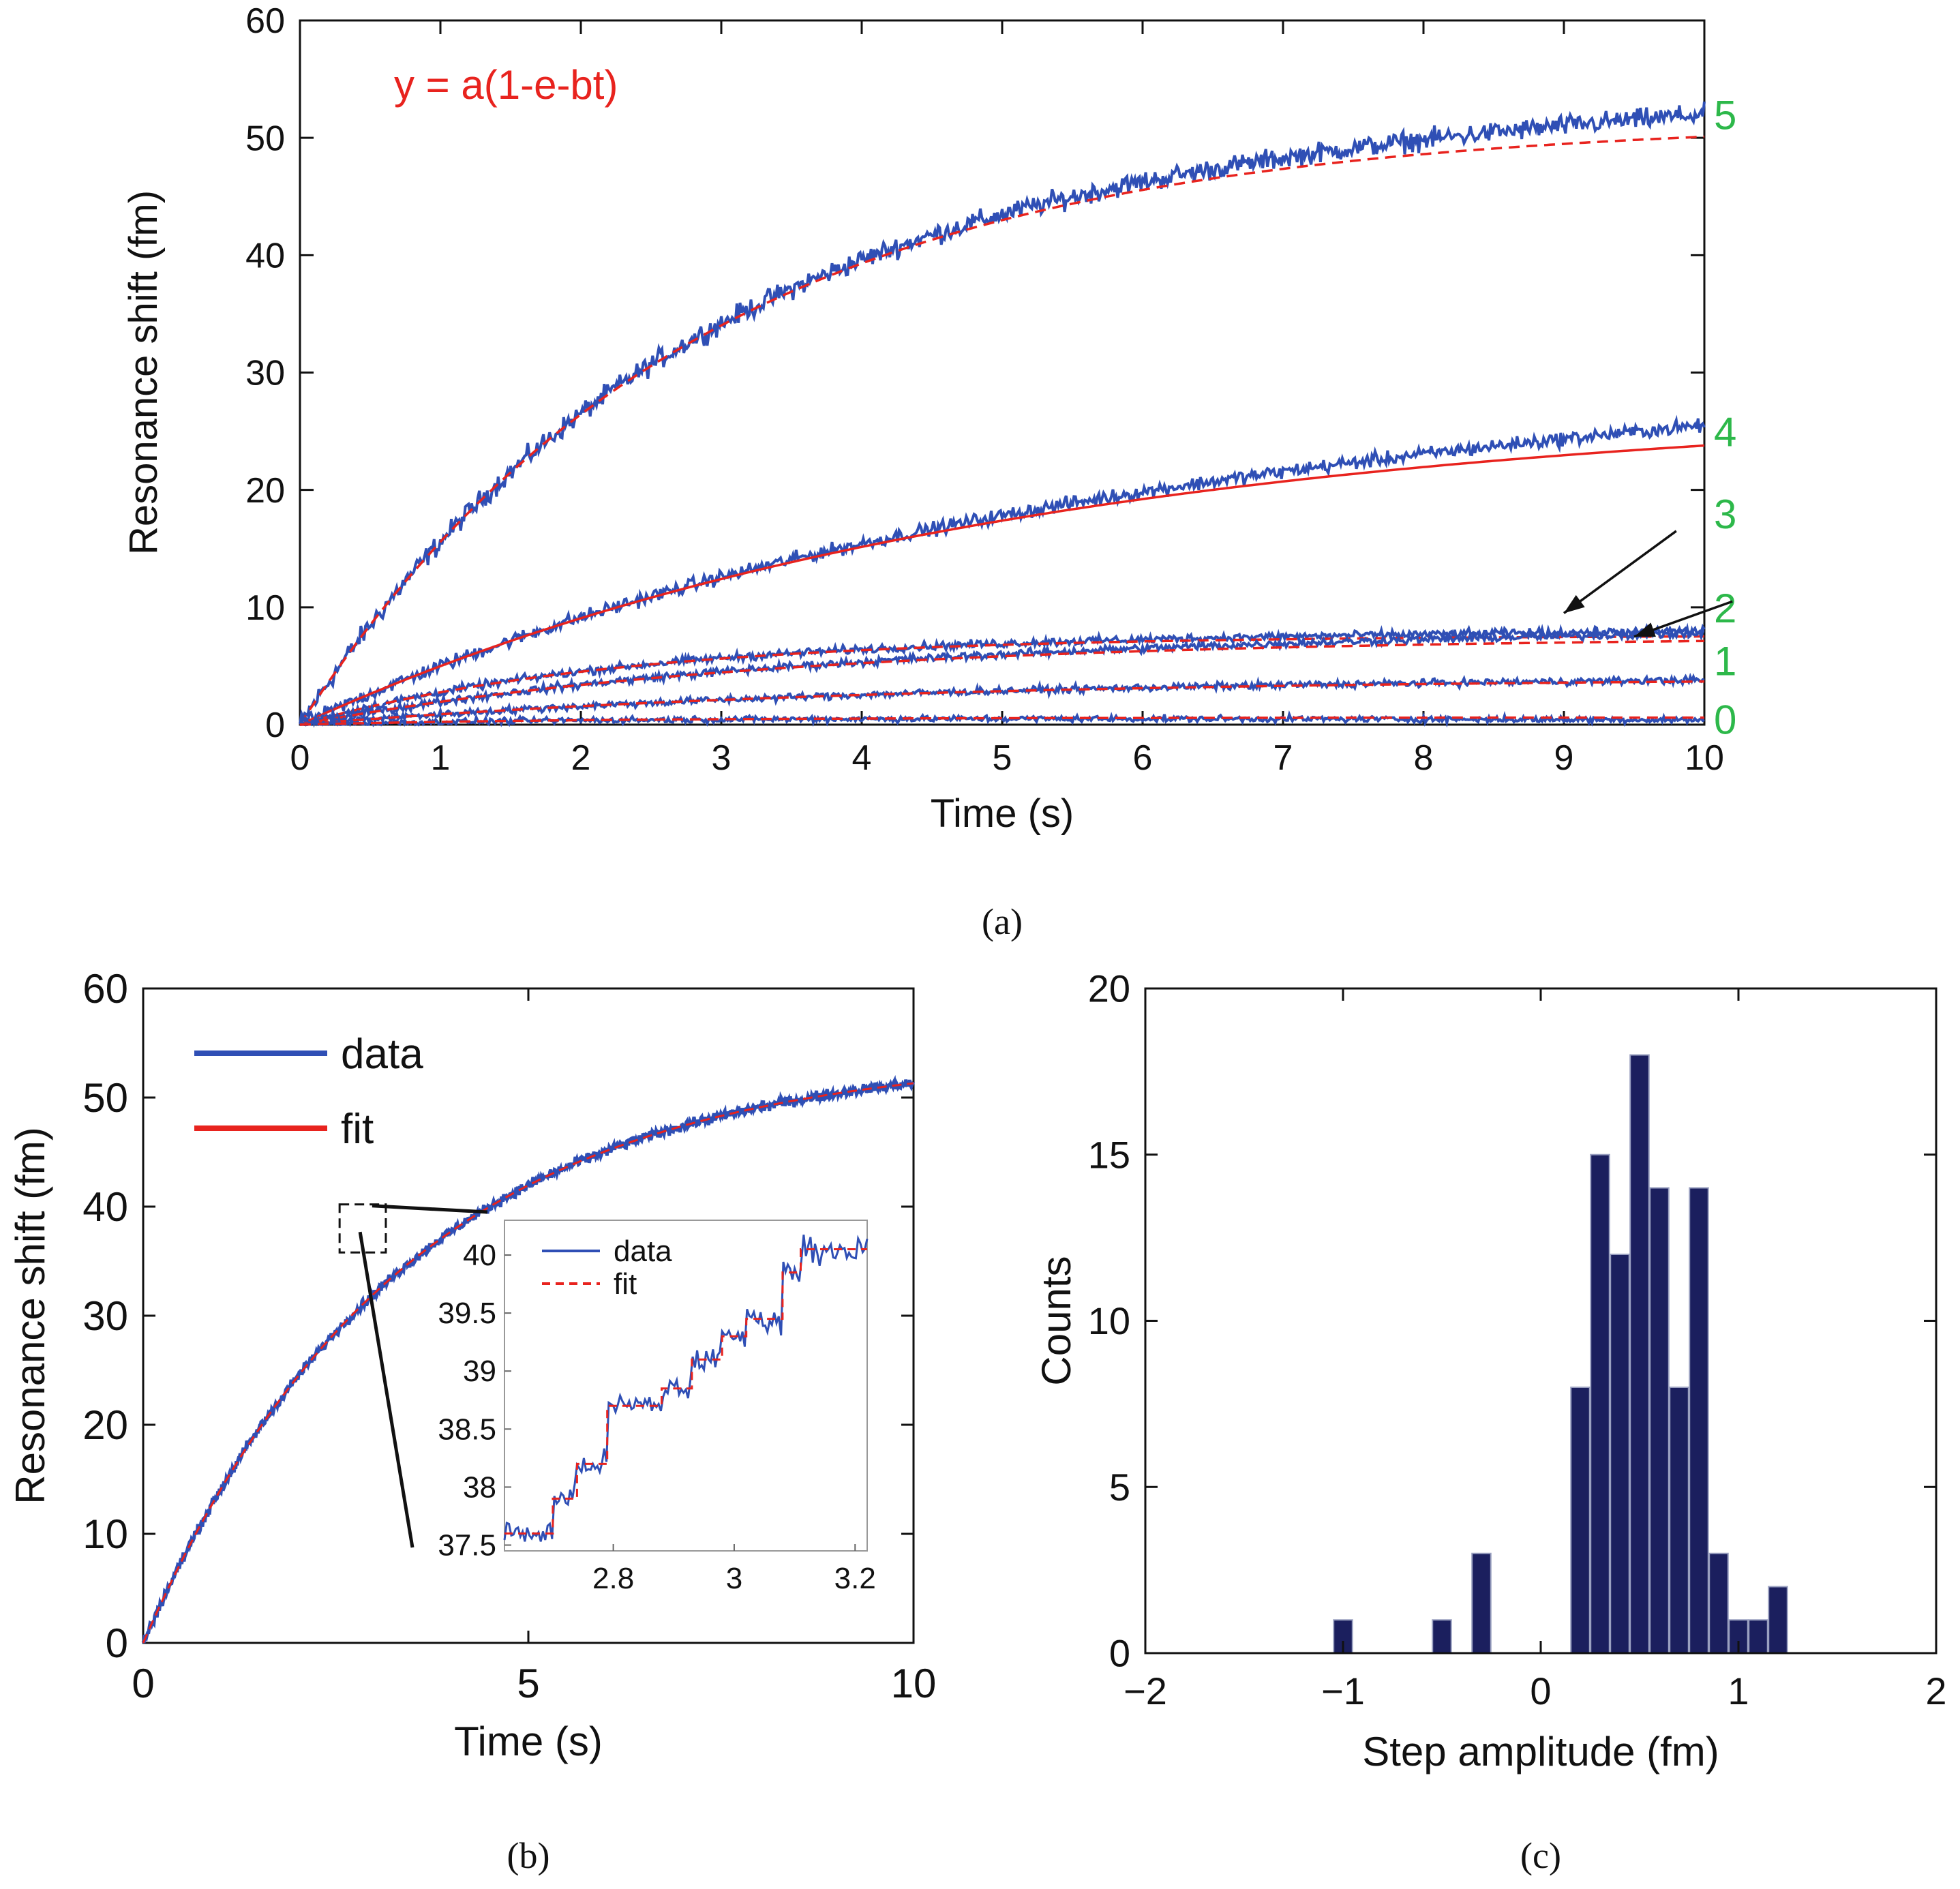 This screenshot has height=1889, width=1960. Describe the element at coordinates (528, 1855) in the screenshot. I see `panel-caption: (b)` at that location.